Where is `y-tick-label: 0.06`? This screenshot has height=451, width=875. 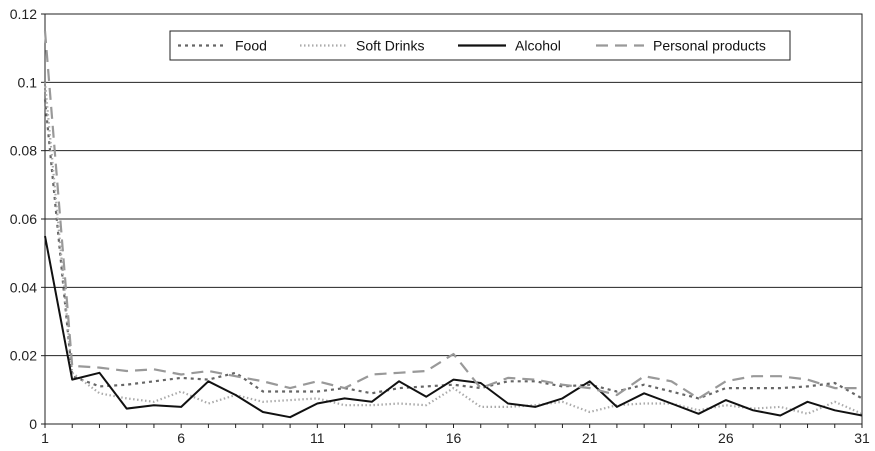
y-tick-label: 0.06 is located at coordinates (23, 219).